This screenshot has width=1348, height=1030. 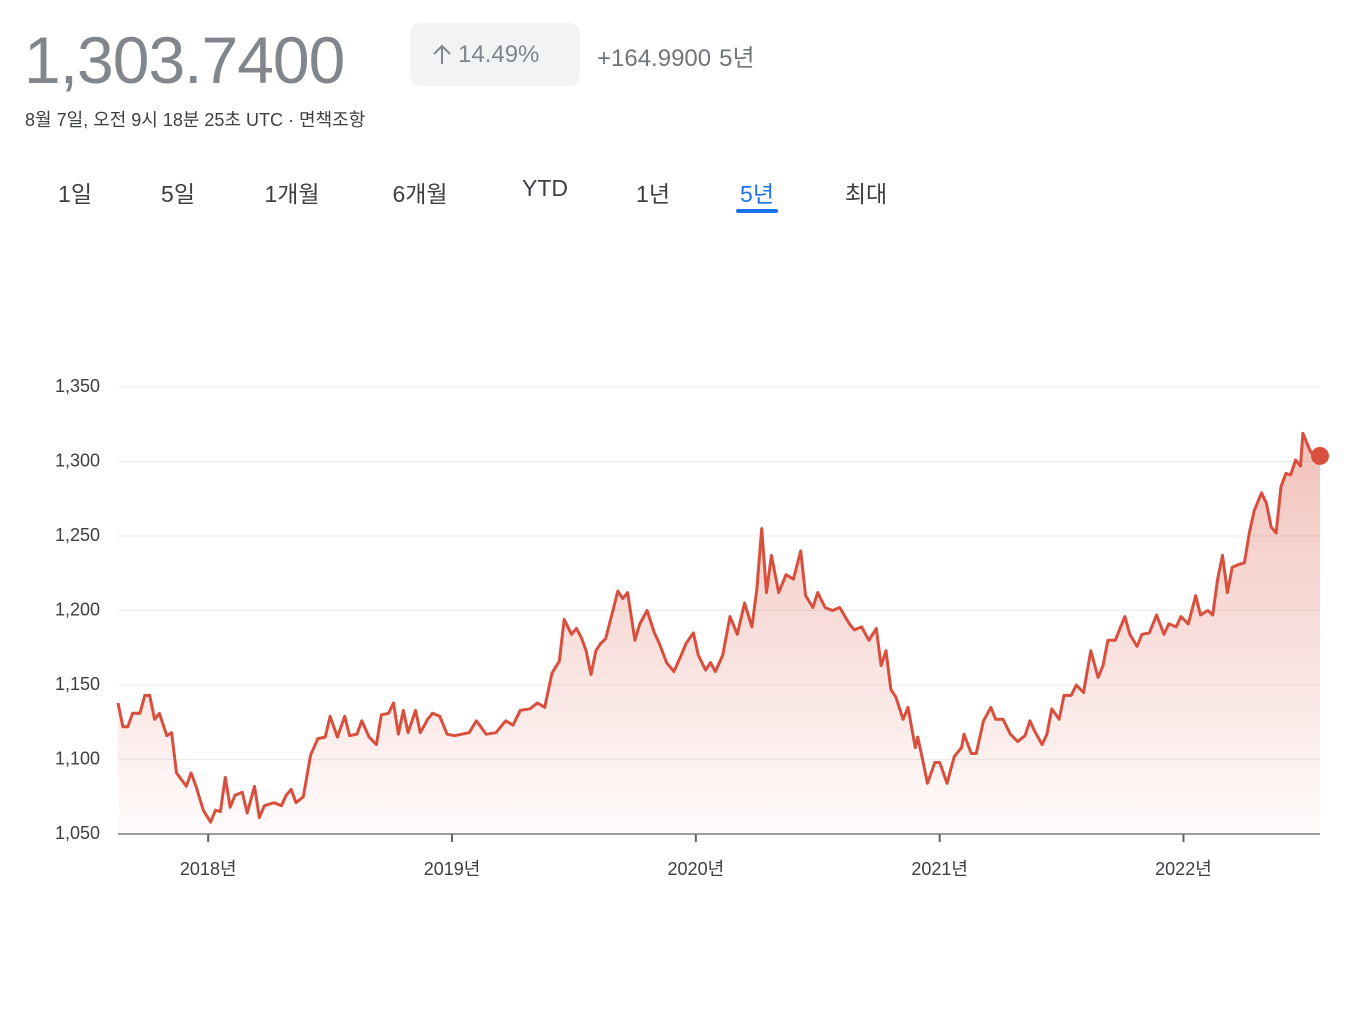 What do you see at coordinates (77, 684) in the screenshot?
I see `y-tick-label: 1,150` at bounding box center [77, 684].